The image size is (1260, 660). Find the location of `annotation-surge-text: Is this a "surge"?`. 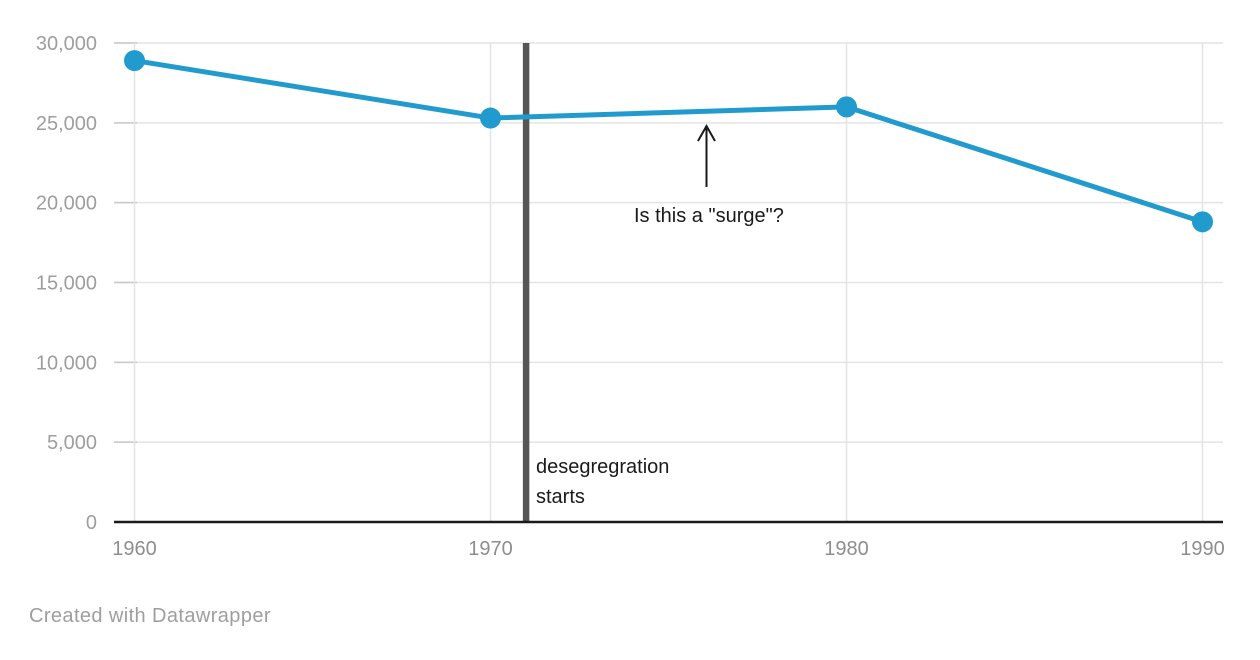

annotation-surge-text: Is this a "surge"? is located at coordinates (709, 216).